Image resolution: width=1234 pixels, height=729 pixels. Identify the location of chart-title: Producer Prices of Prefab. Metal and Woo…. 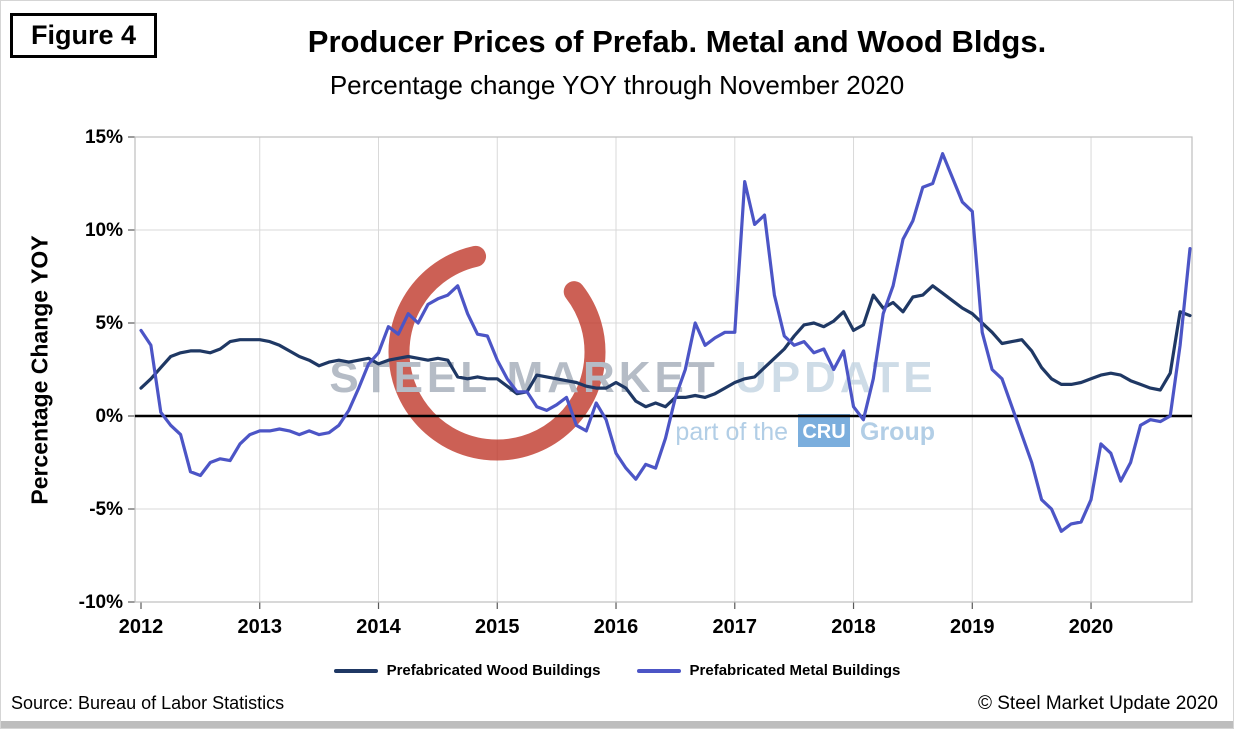
(677, 41).